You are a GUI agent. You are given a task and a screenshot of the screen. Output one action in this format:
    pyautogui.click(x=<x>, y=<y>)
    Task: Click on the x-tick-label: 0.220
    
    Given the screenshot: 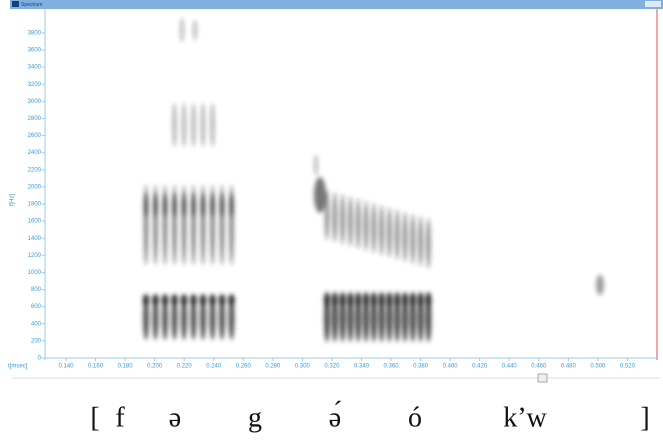 What is the action you would take?
    pyautogui.click(x=185, y=367)
    